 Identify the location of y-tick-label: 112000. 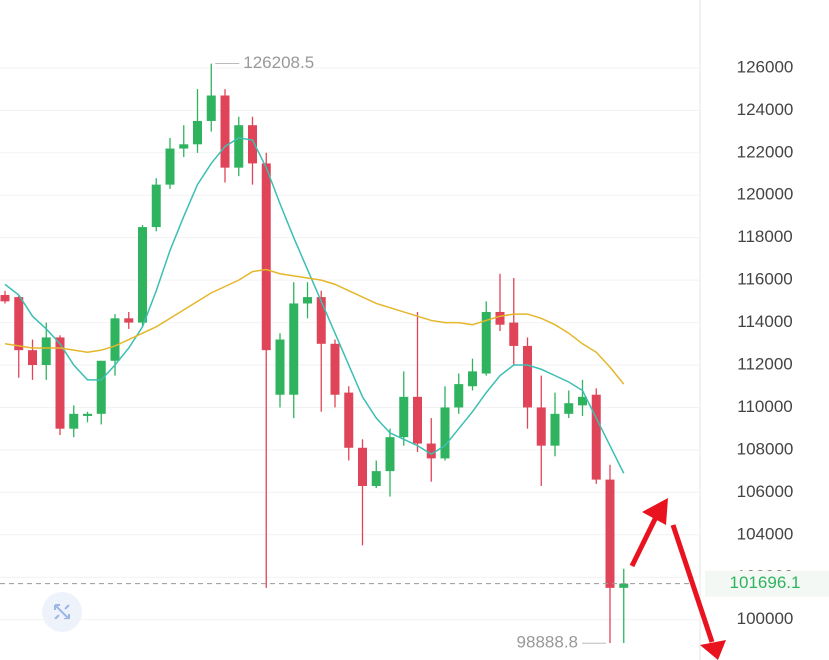
(764, 364).